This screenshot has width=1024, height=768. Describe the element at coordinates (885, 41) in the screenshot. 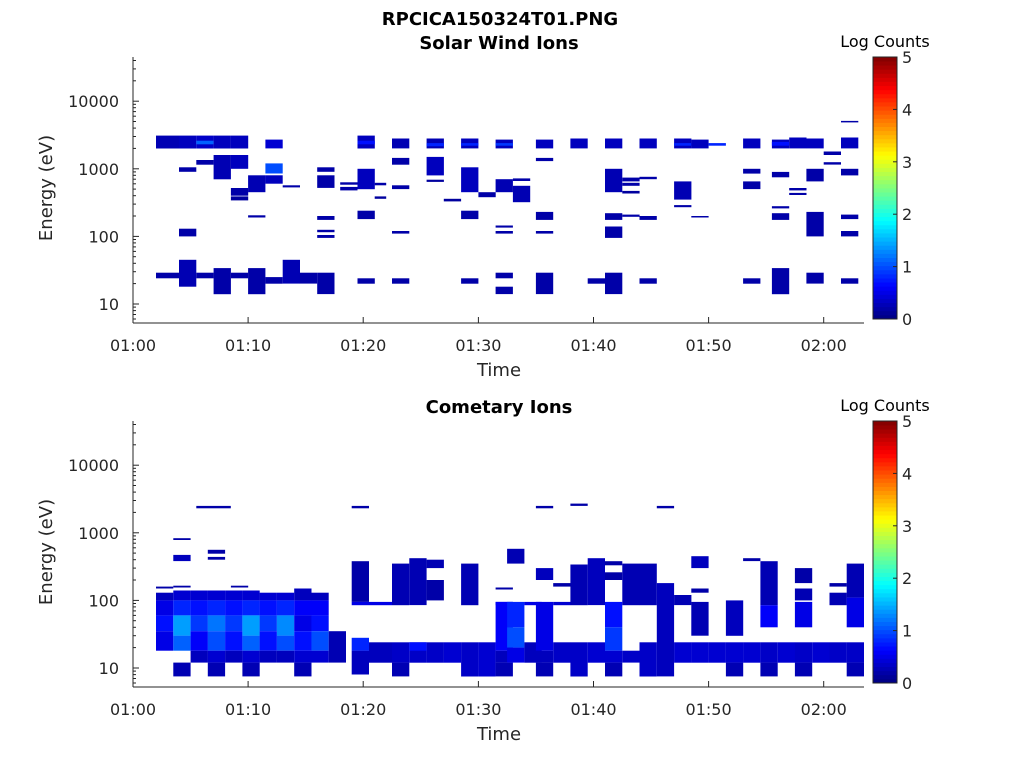

I see `colorbar-label: Log Counts` at that location.